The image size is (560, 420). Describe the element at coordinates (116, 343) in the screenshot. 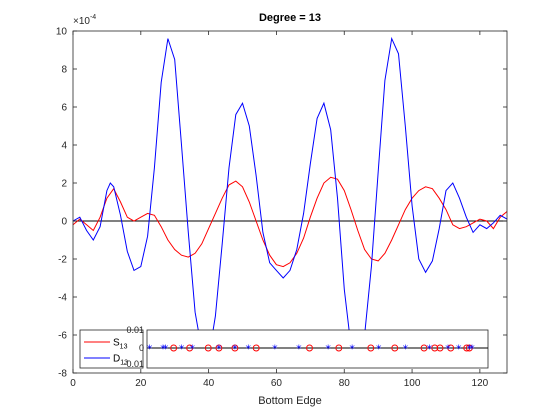

I see `legend-label-main: S` at that location.